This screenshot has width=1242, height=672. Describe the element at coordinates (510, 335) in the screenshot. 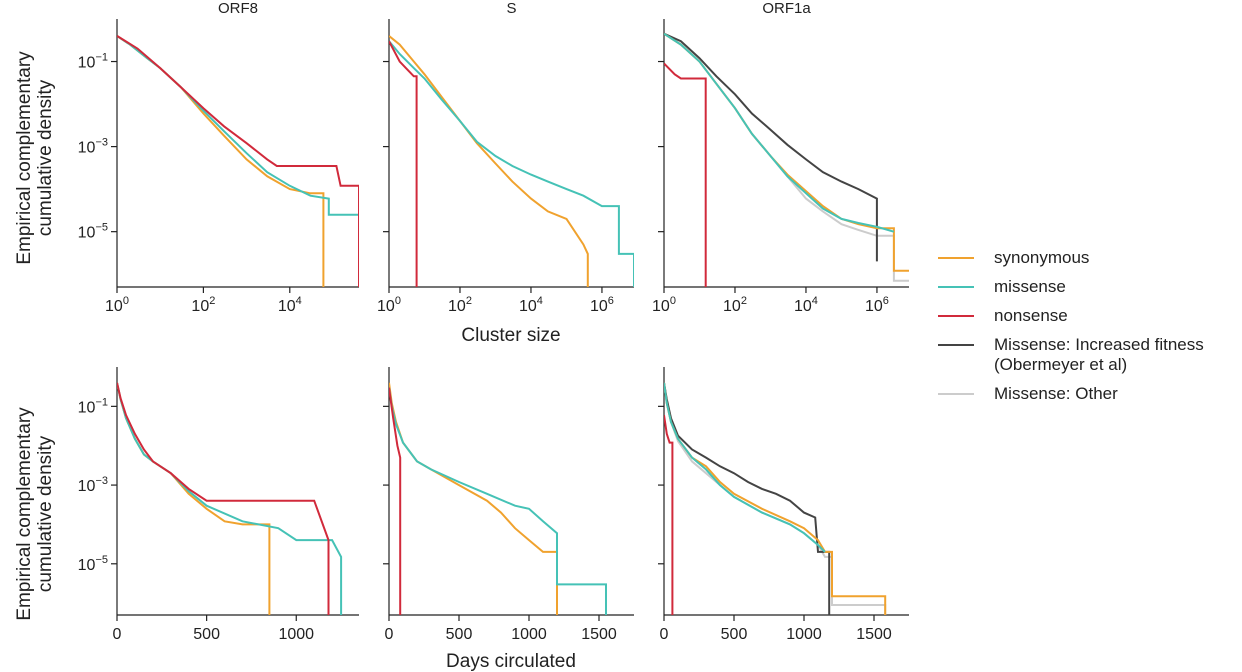

I see `xlabel-cluster-size: Cluster size` at that location.